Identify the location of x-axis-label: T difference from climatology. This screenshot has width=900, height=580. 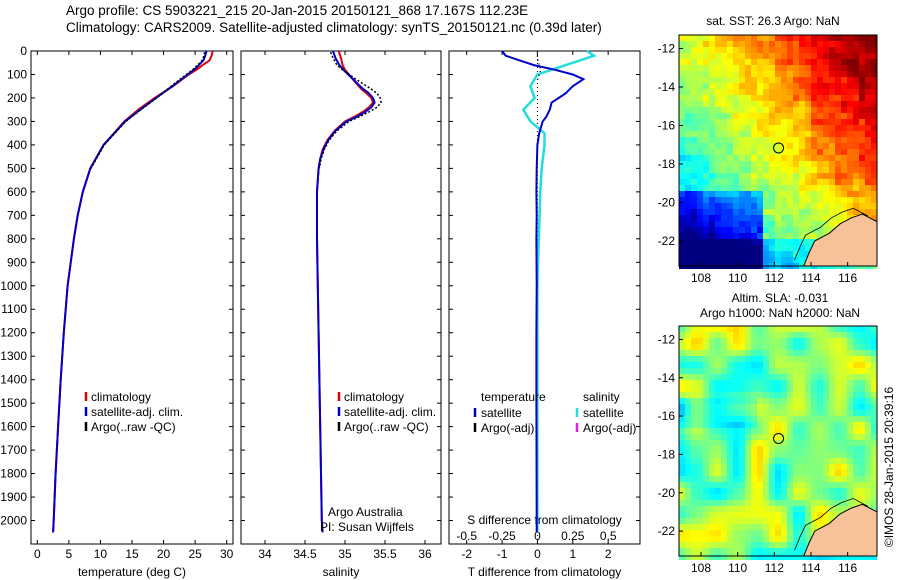
(545, 572).